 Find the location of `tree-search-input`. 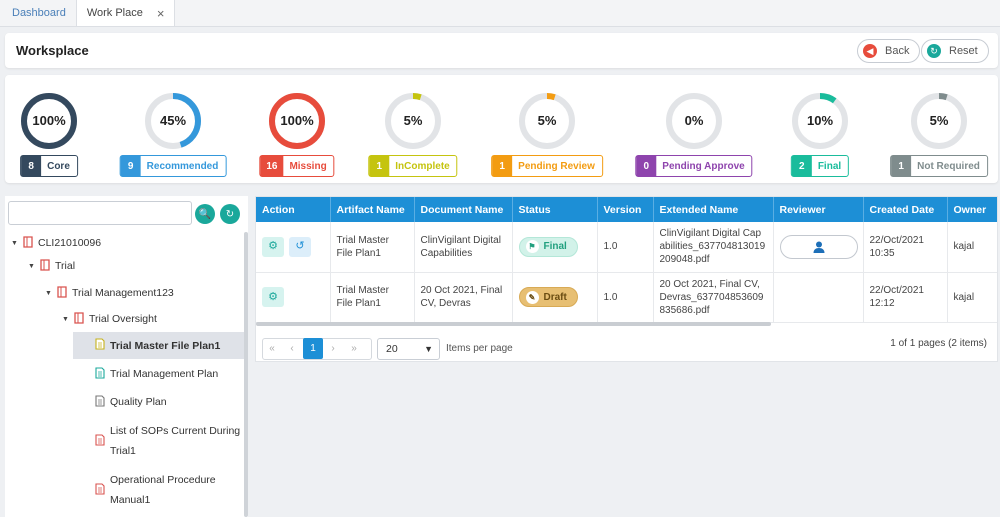

tree-search-input is located at coordinates (100, 213).